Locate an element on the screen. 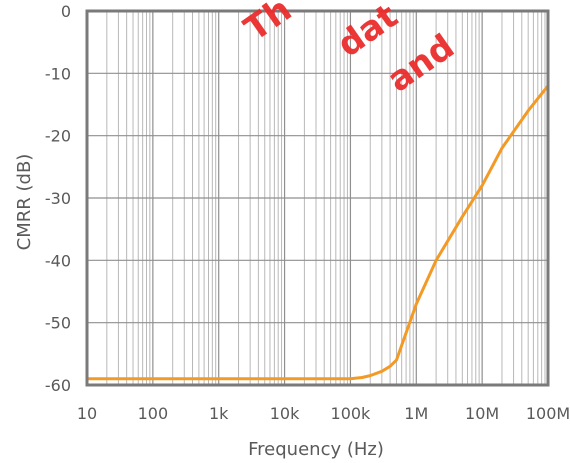 This screenshot has height=463, width=570. y-tick-label: -10 is located at coordinates (58, 73).